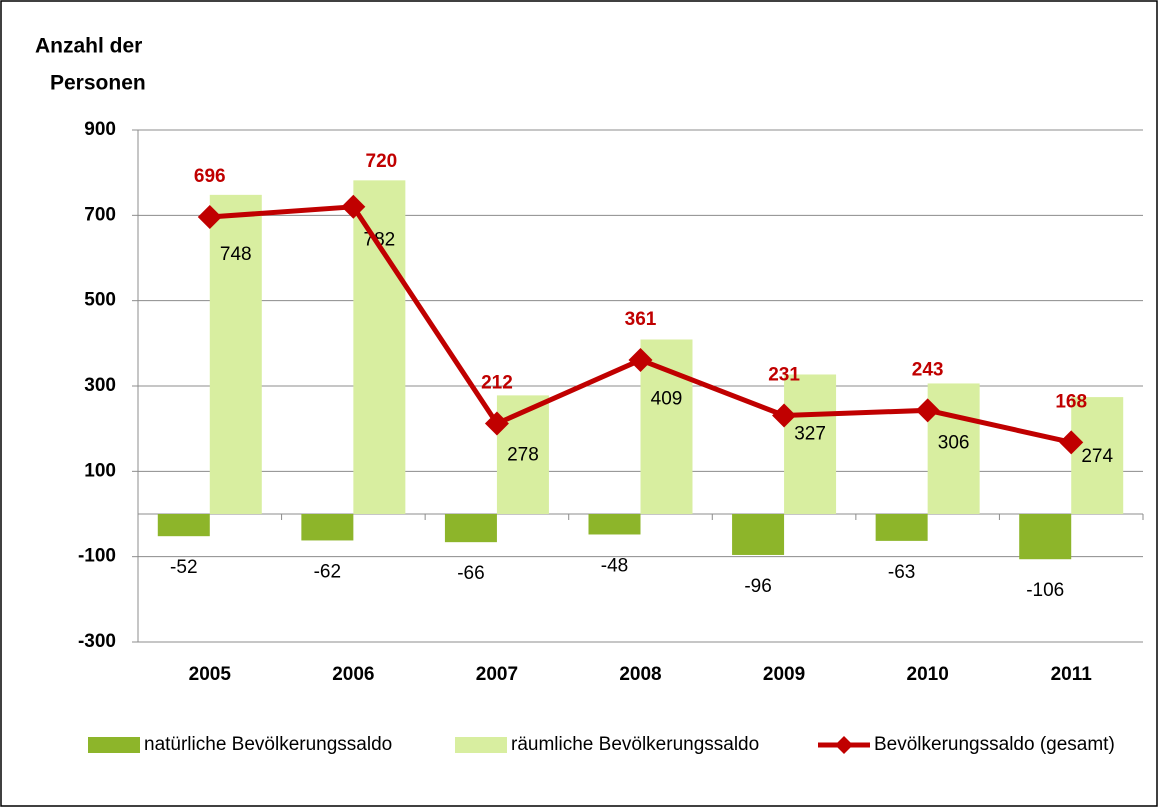 This screenshot has width=1158, height=807. Describe the element at coordinates (614, 565) in the screenshot. I see `data-label: -48` at that location.